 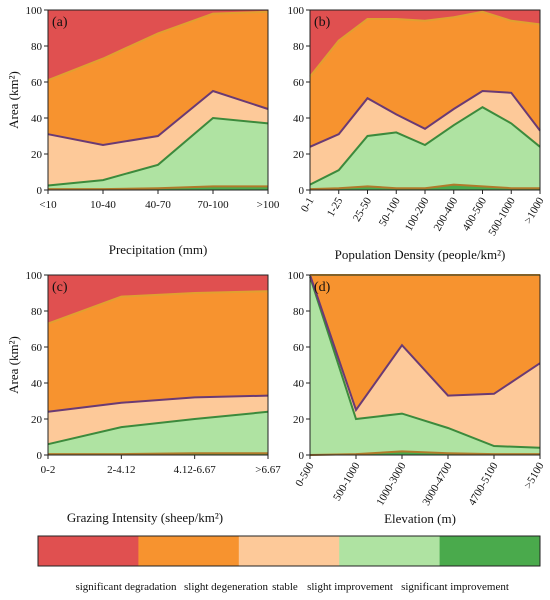 I want to click on x-tick-label: 0-1, so click(x=308, y=205).